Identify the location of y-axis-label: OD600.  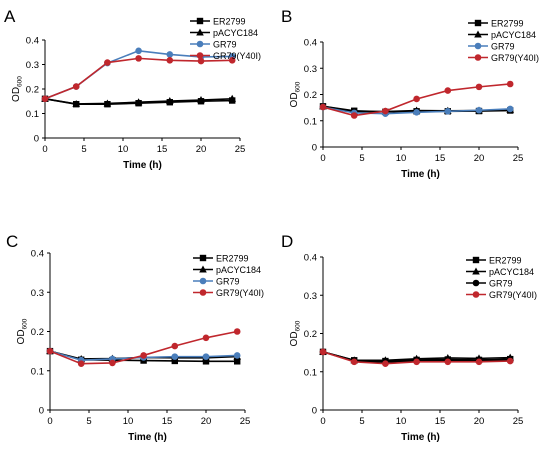
(17, 89).